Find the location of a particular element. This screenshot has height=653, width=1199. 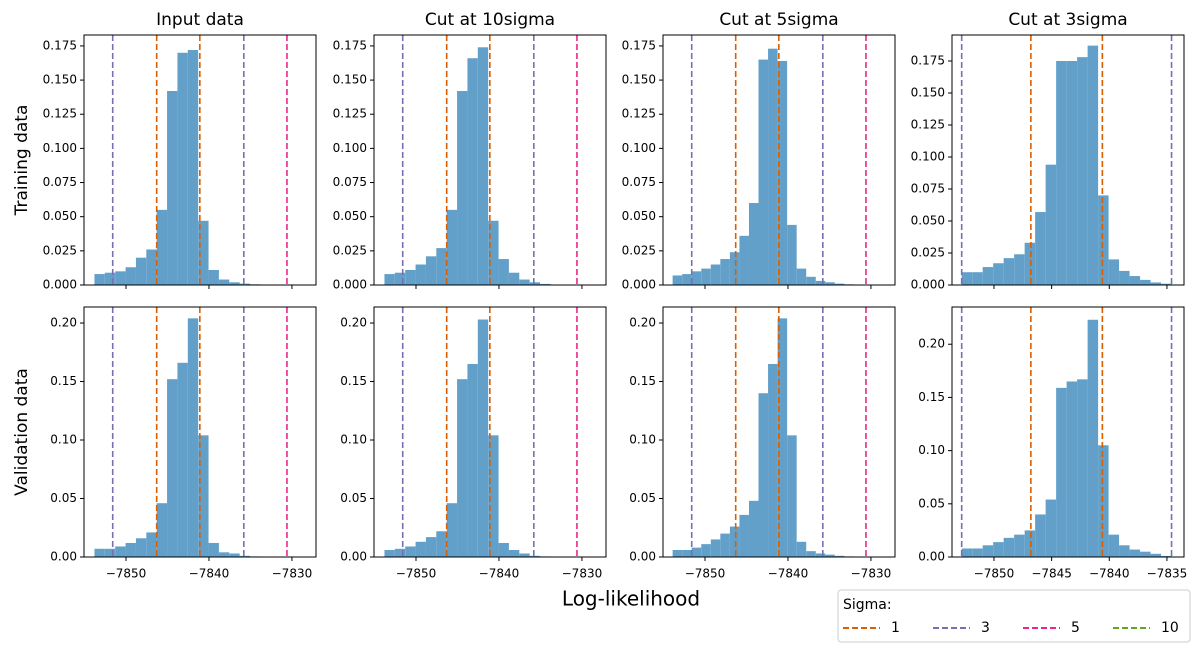

y-tick-label: 0.15 is located at coordinates (353, 381).